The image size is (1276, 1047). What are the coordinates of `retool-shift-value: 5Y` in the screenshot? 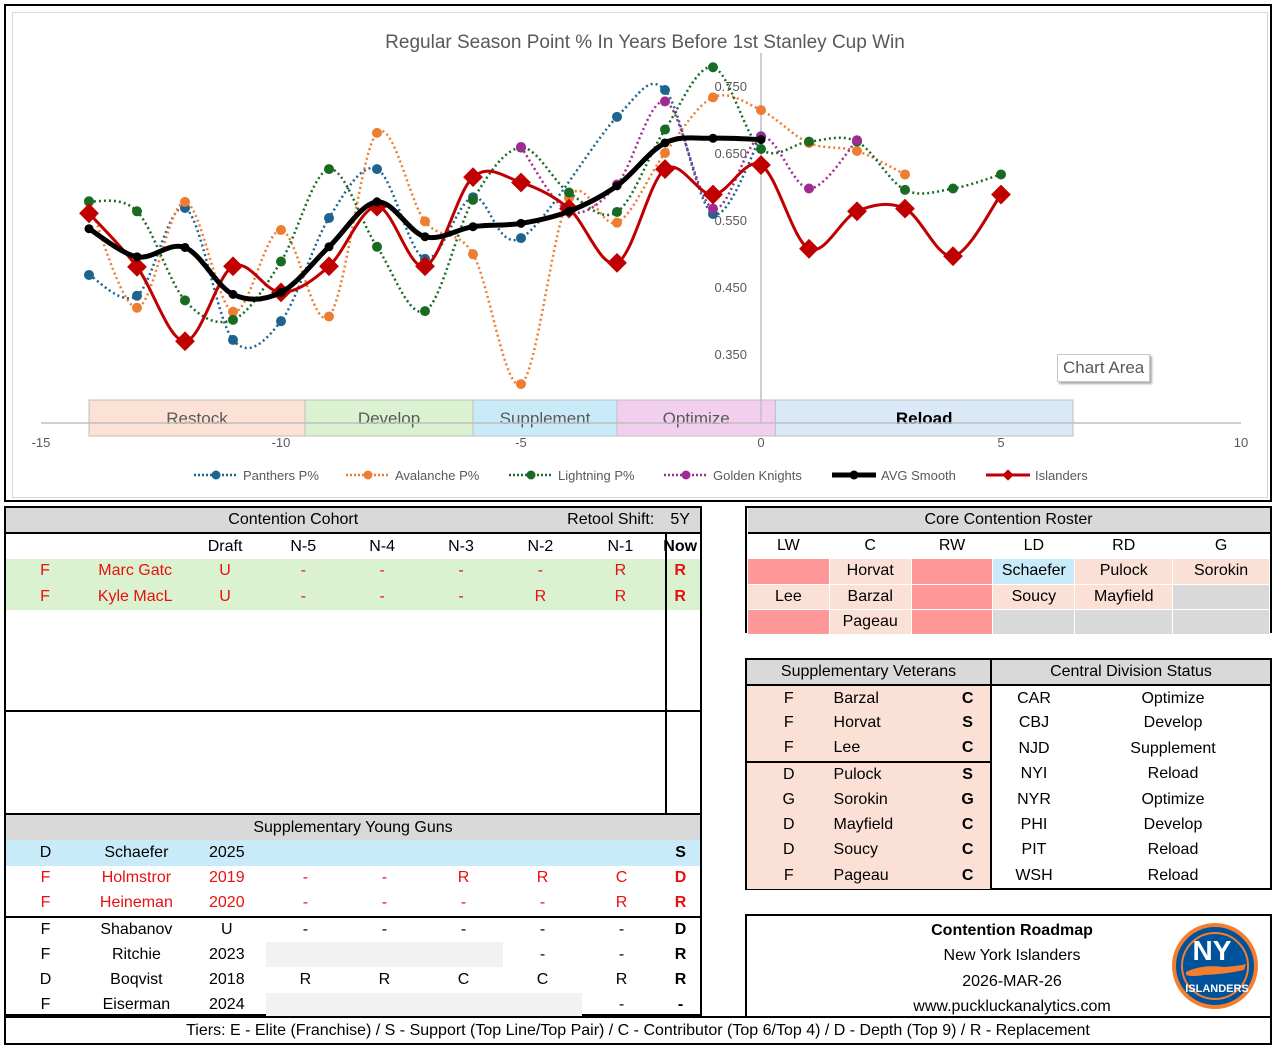 It's located at (680, 520).